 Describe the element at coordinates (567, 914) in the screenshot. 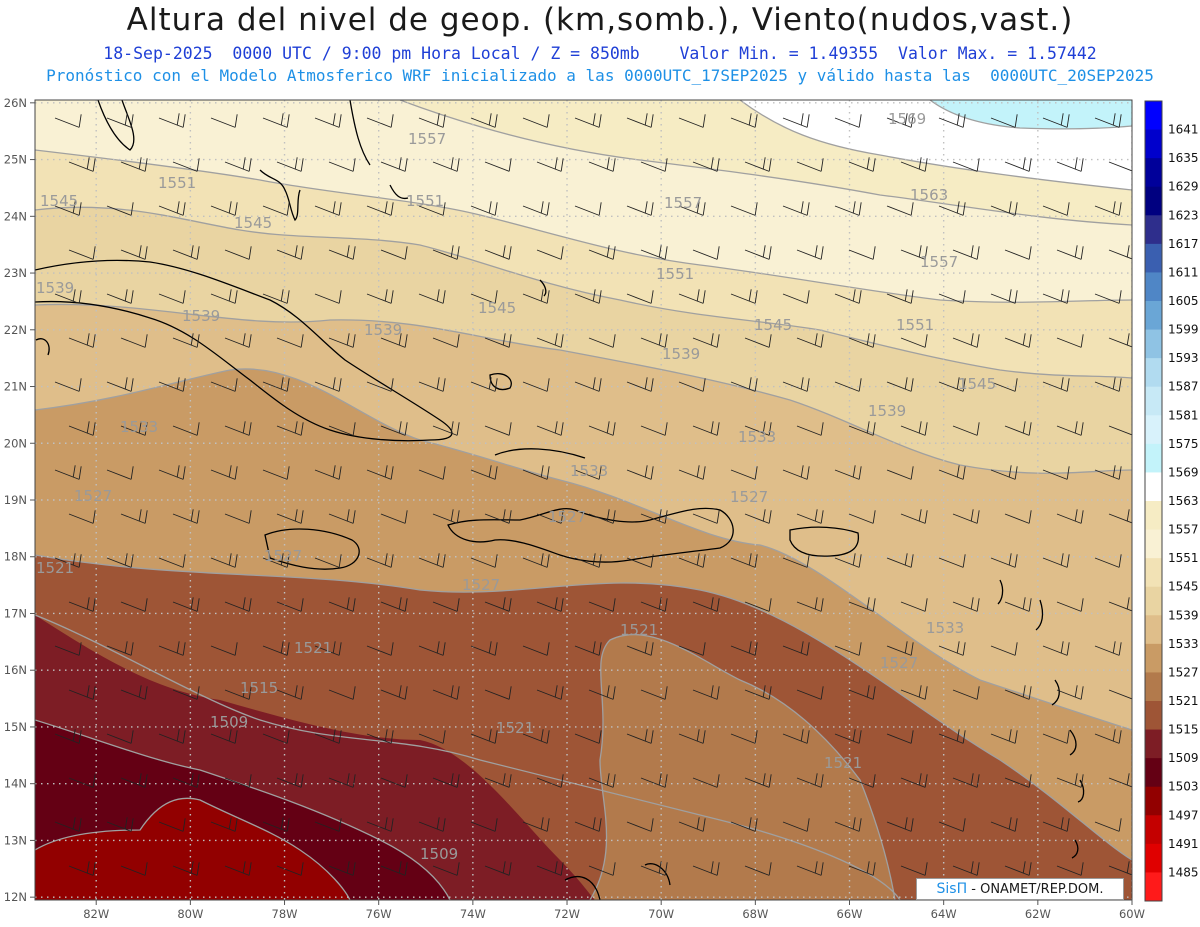

I see `lon-label: 72W` at that location.